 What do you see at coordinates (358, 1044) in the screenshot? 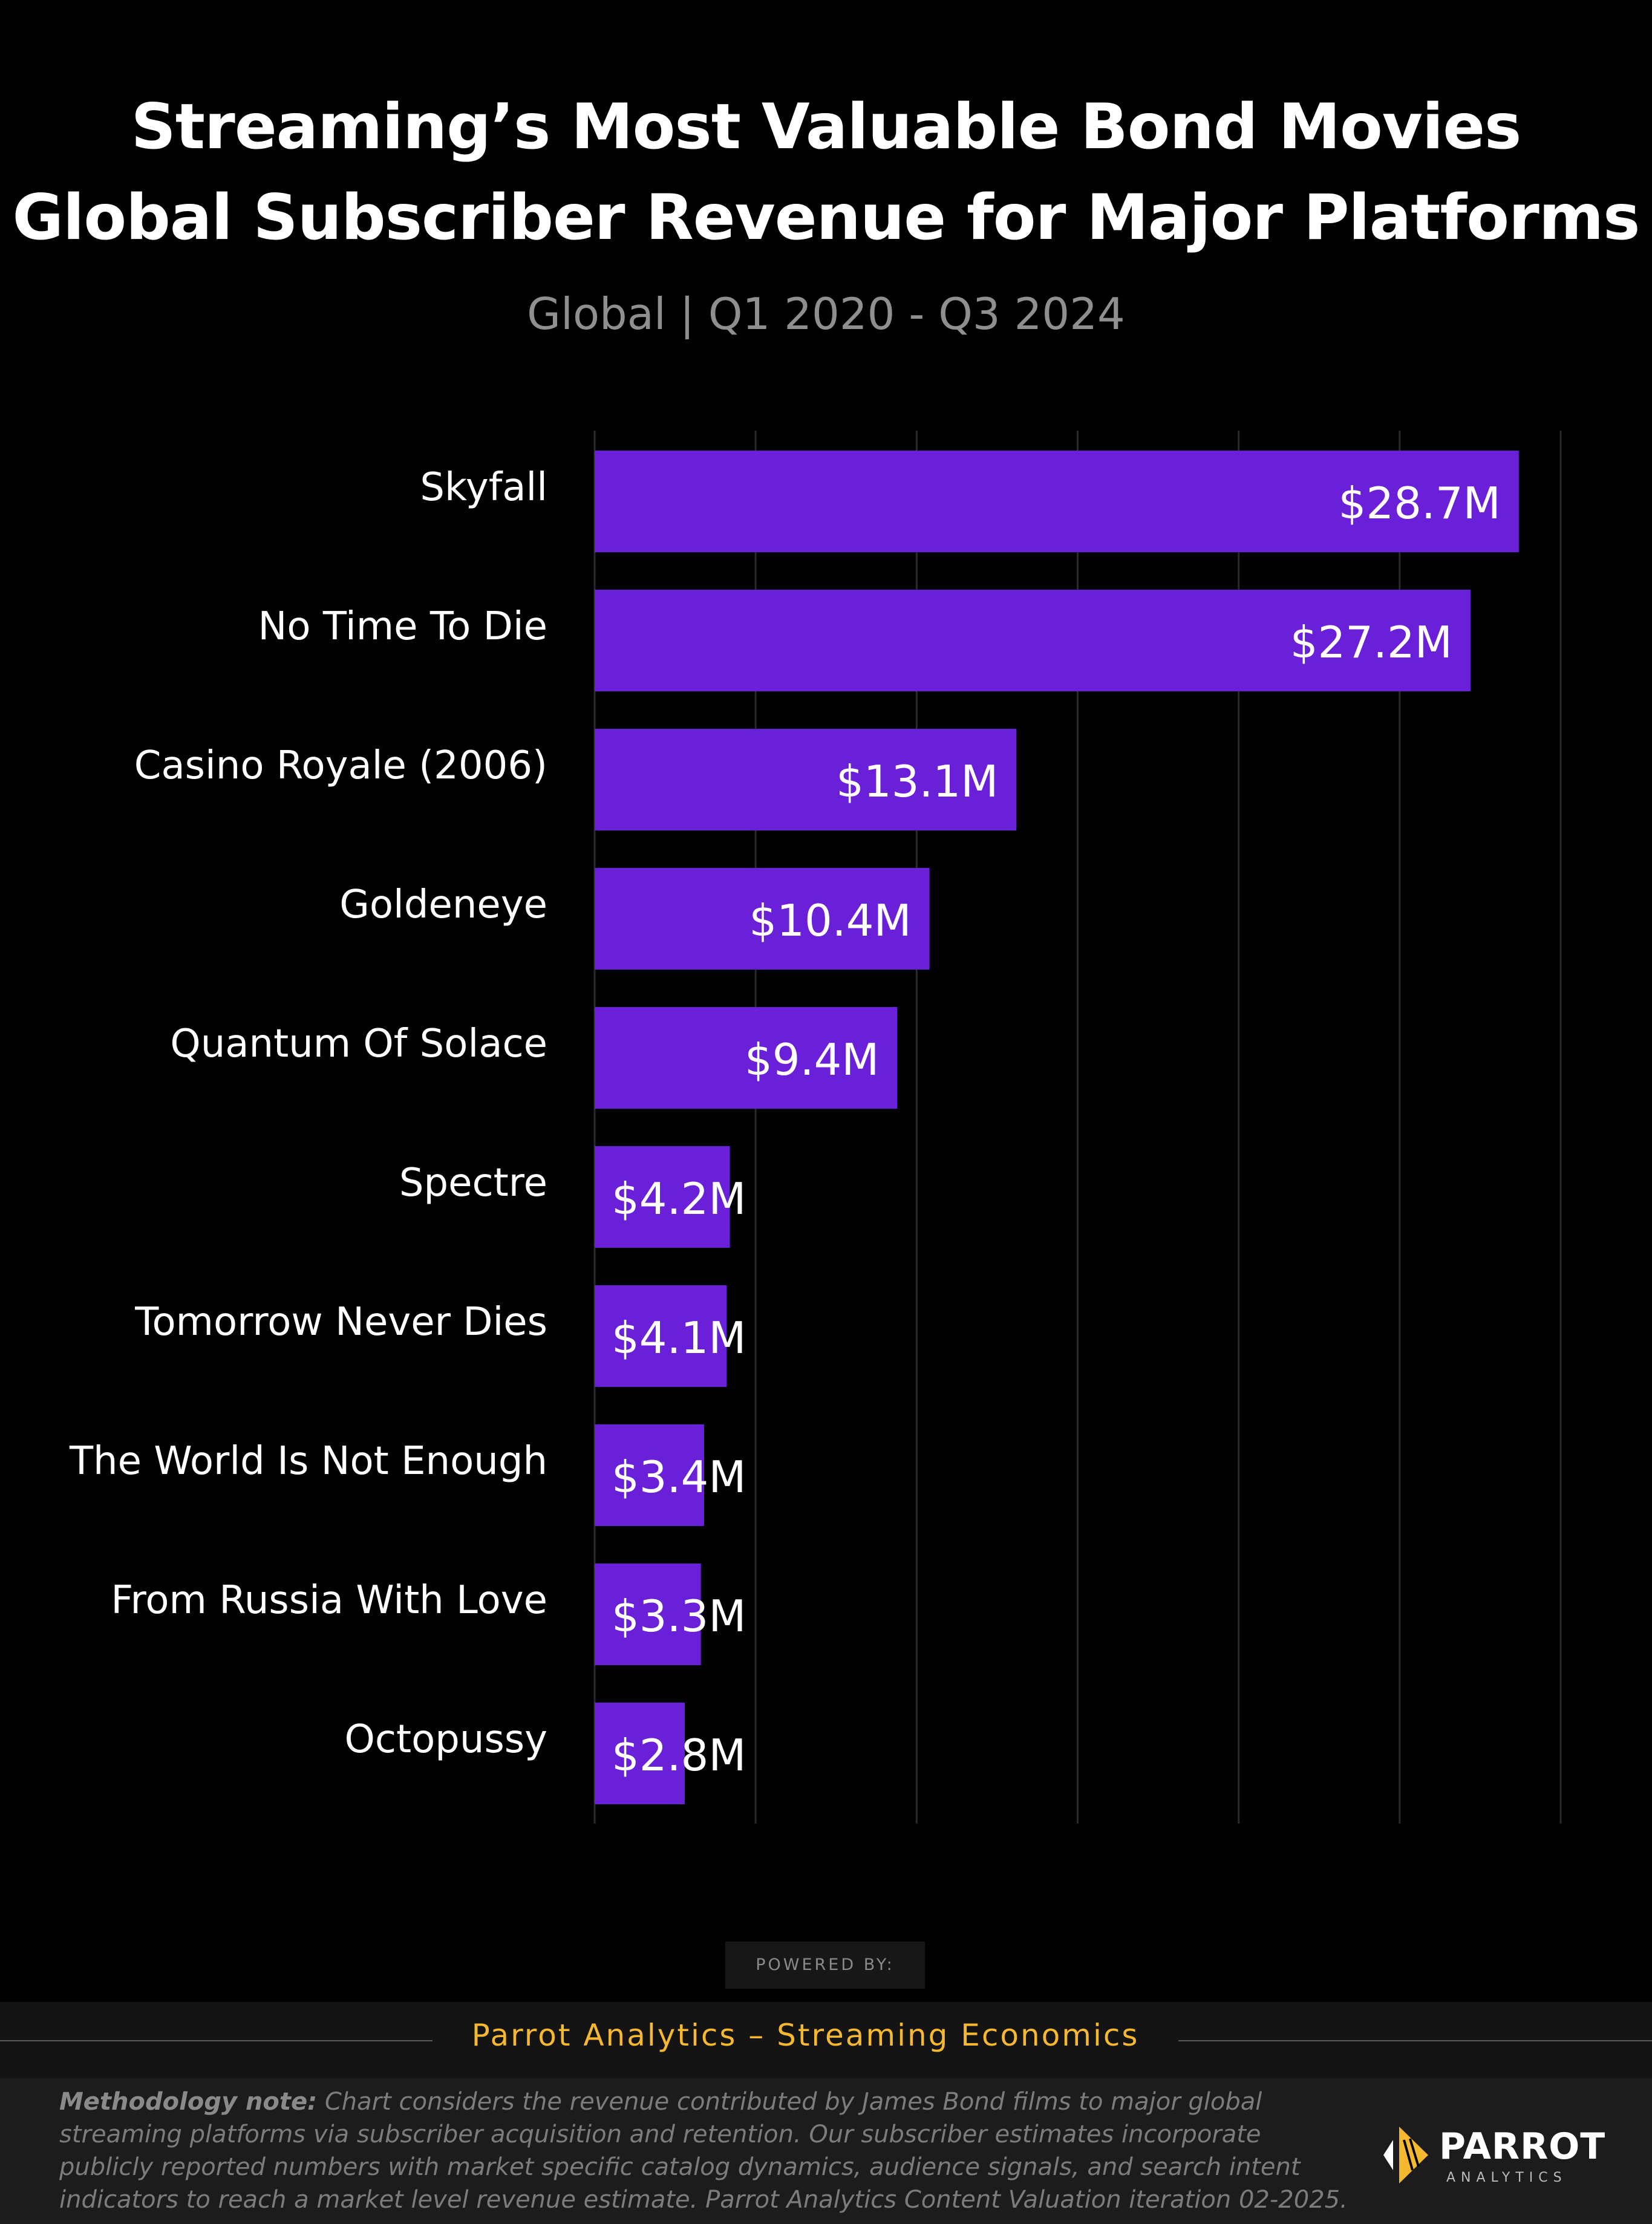
I see `category-label: Quantum Of Solace` at bounding box center [358, 1044].